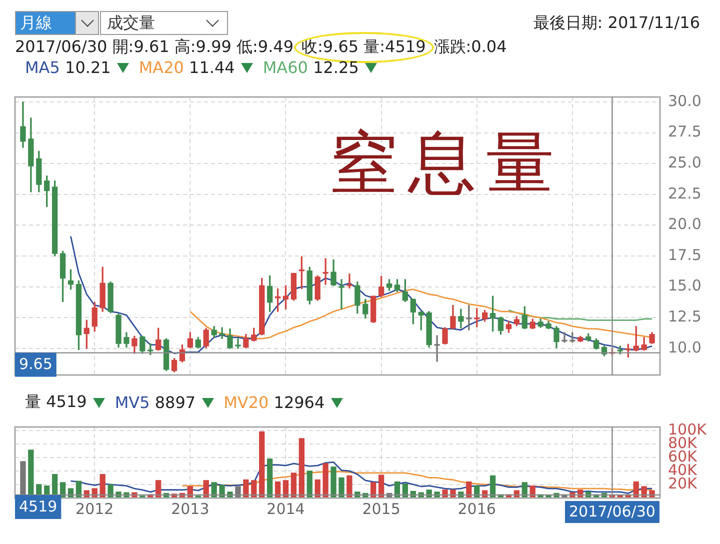 The width and height of the screenshot is (720, 544). I want to click on y-tick-label: 20.0, so click(685, 224).